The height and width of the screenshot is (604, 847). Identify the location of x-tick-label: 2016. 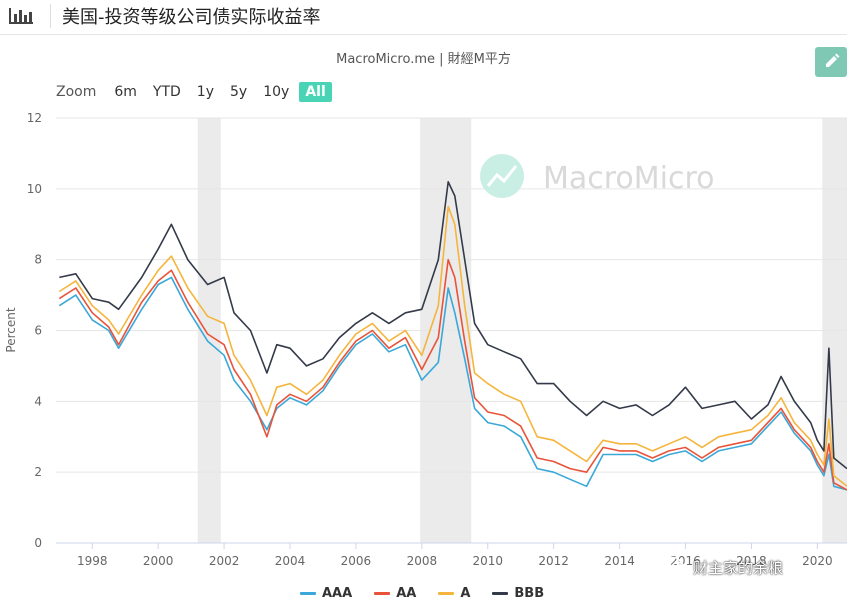
(685, 561).